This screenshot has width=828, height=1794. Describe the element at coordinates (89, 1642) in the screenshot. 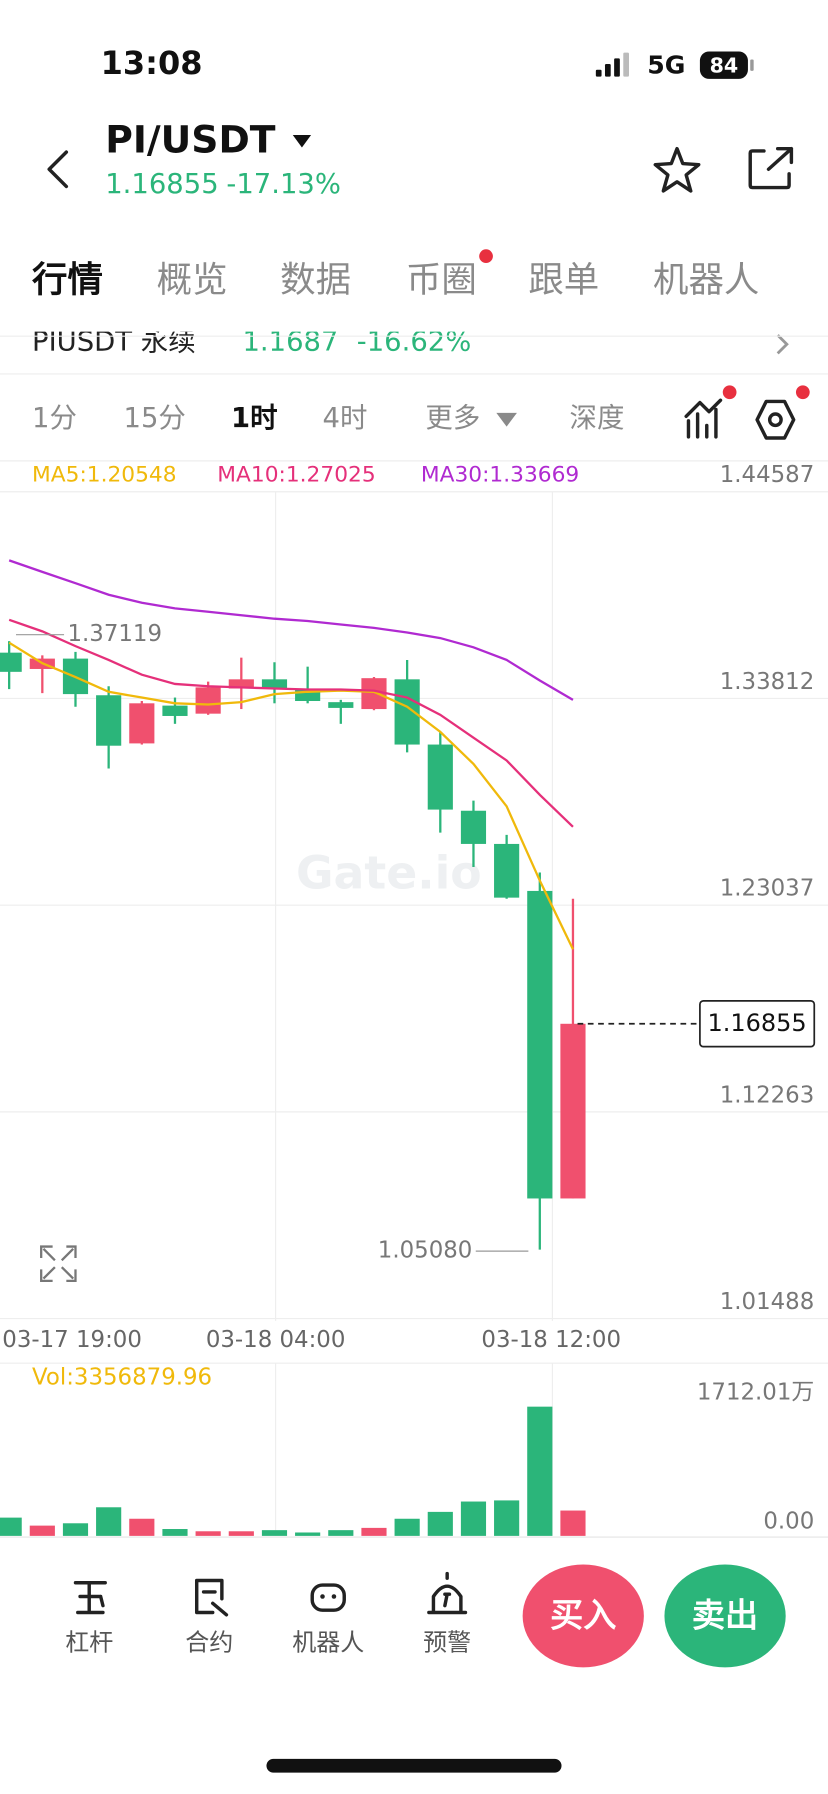

I see `nav-label: 杠杆` at that location.